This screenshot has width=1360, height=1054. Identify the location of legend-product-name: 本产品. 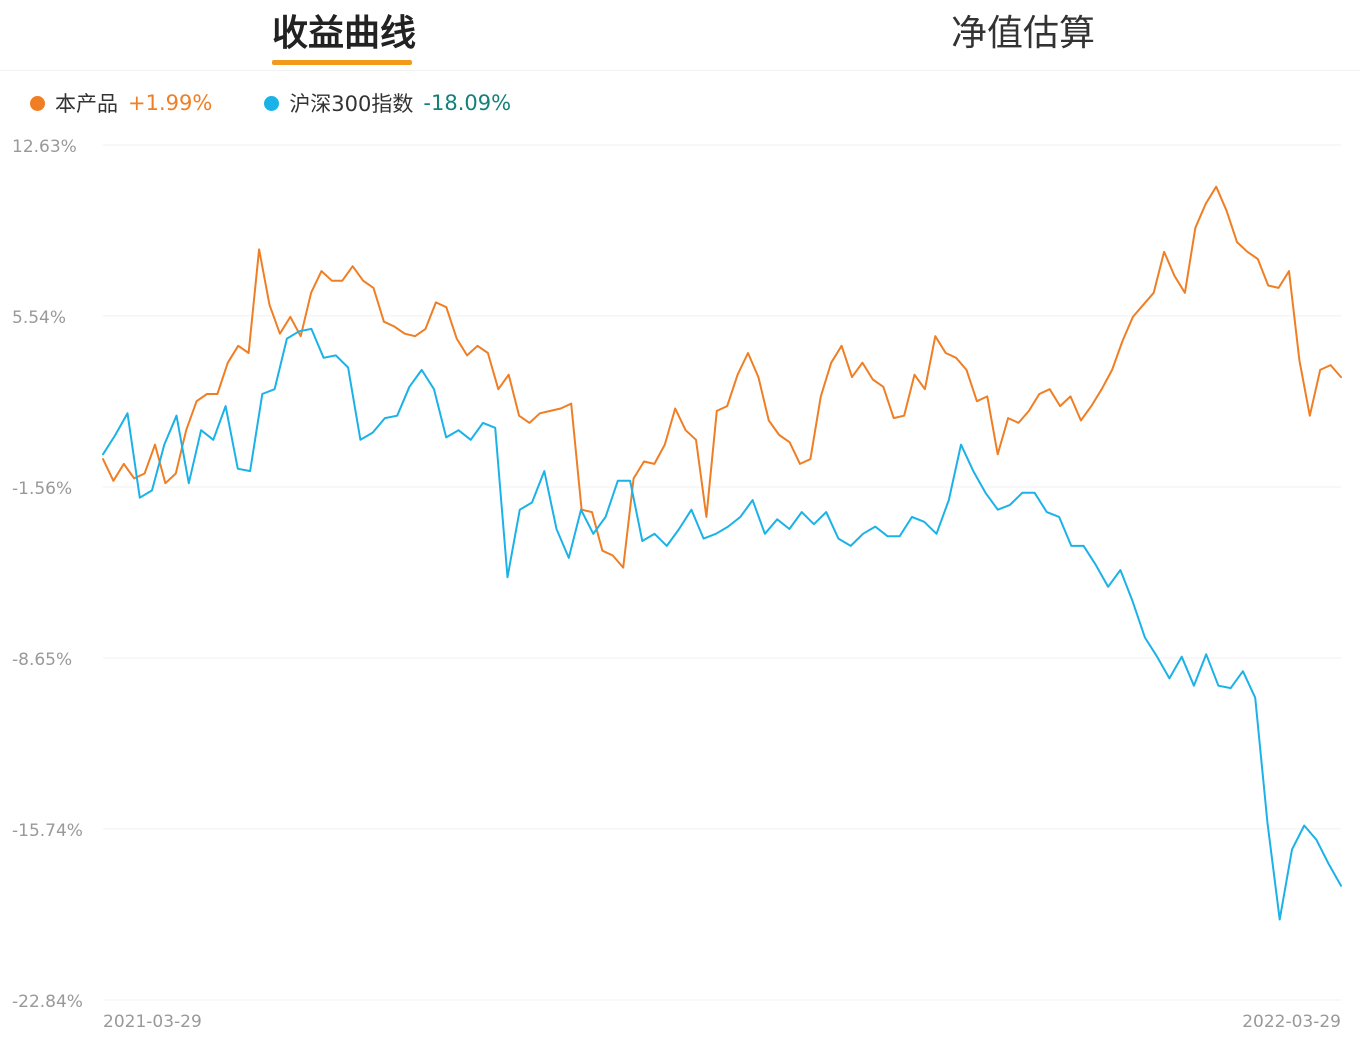
(86, 104).